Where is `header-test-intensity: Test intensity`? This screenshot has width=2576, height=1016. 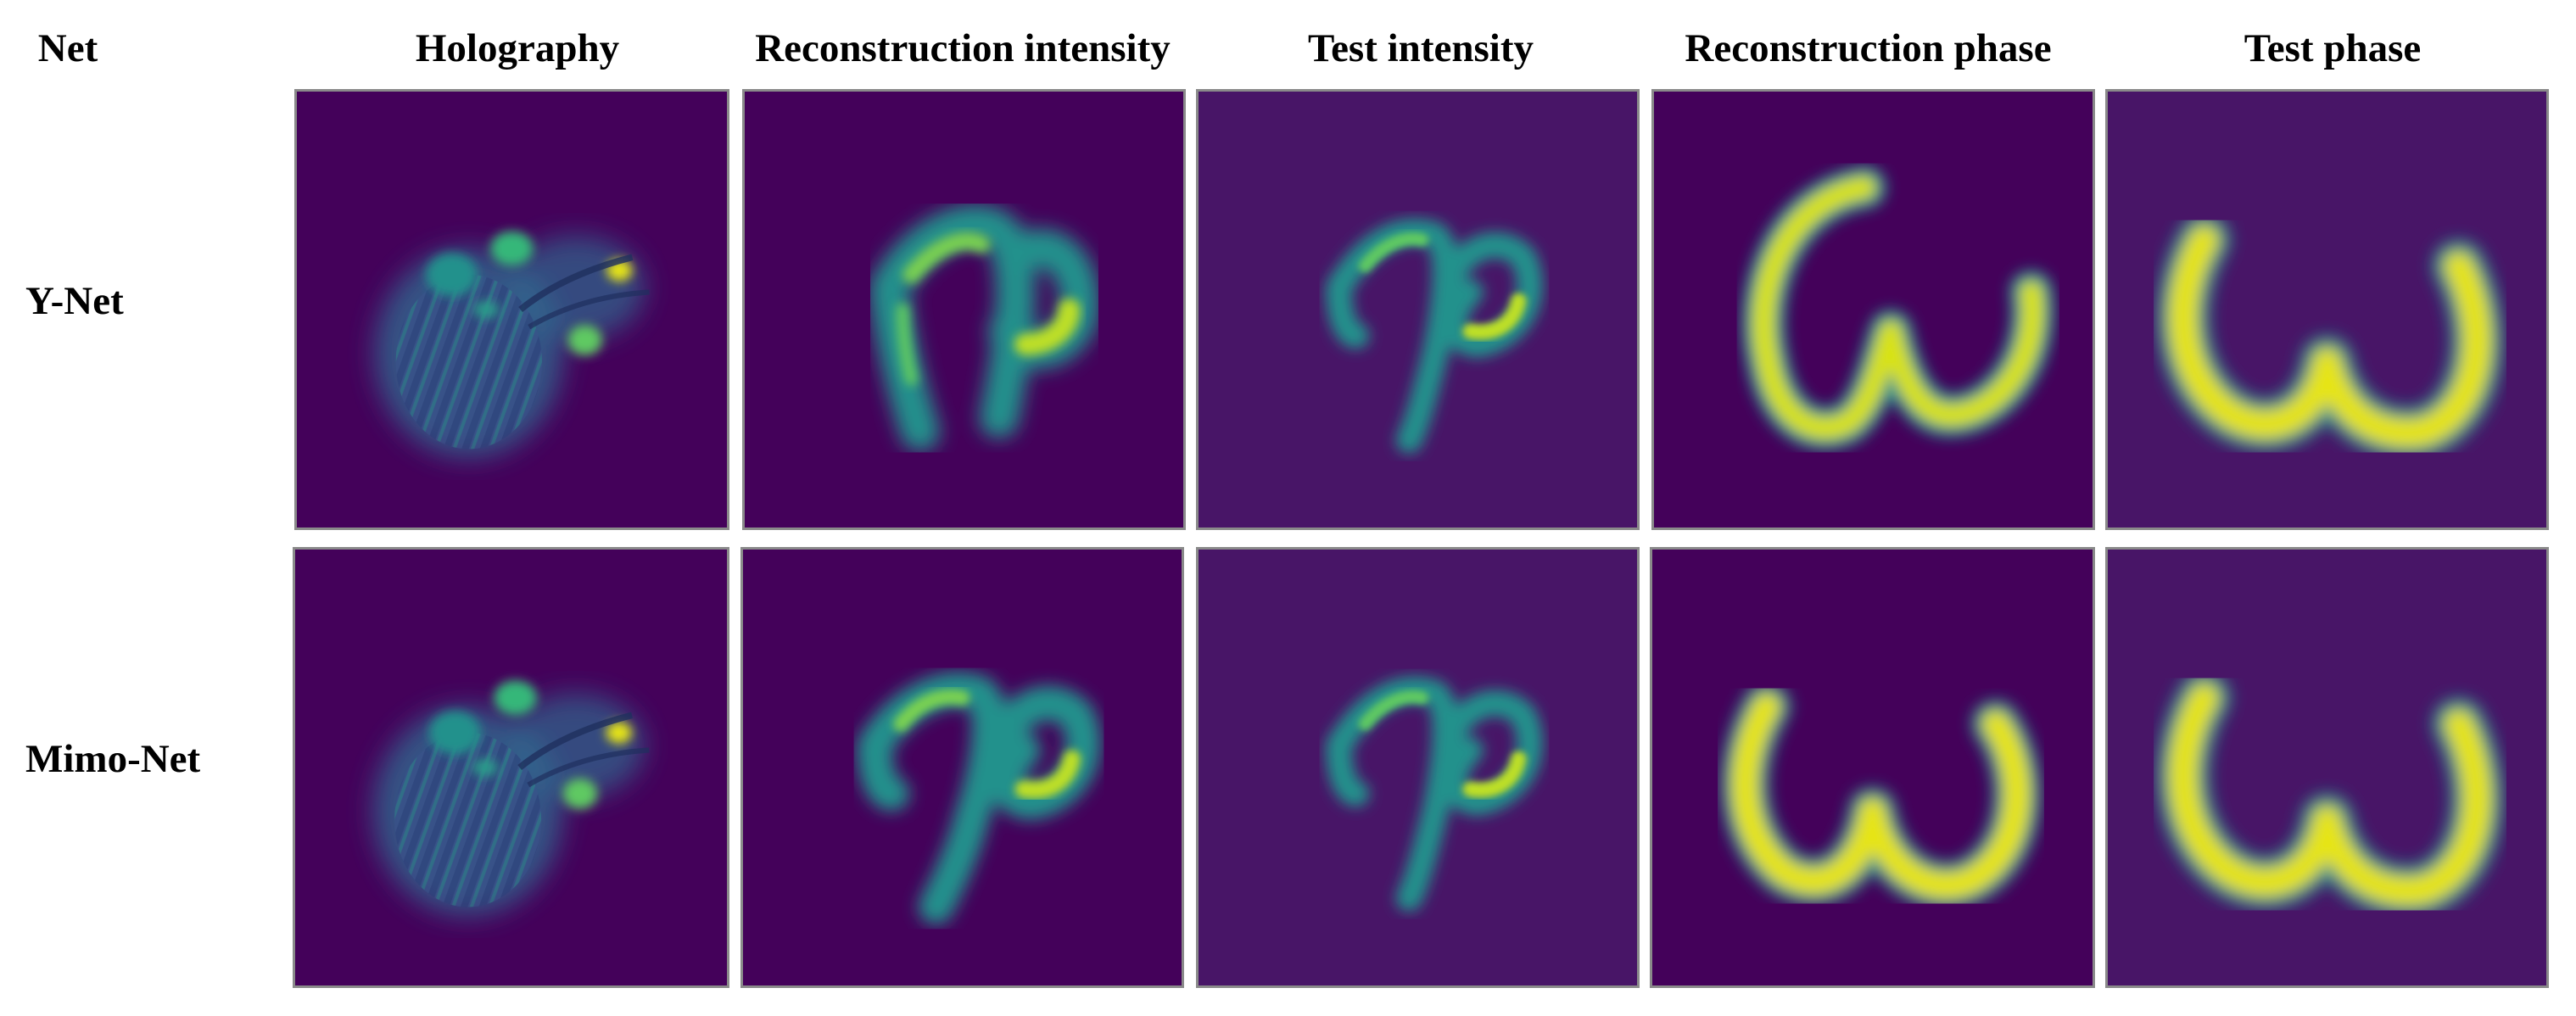 header-test-intensity: Test intensity is located at coordinates (1421, 48).